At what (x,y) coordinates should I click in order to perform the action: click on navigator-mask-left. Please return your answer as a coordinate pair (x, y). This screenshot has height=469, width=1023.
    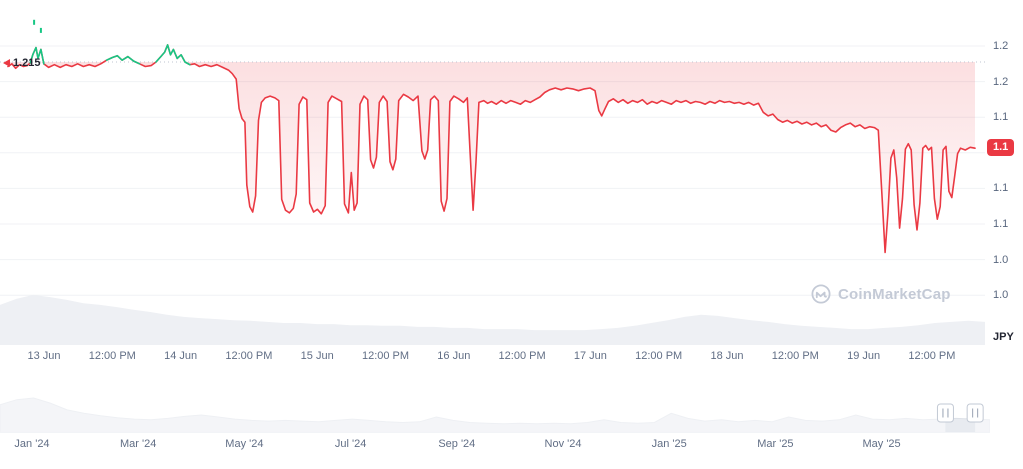
    Looking at the image, I should click on (473, 413).